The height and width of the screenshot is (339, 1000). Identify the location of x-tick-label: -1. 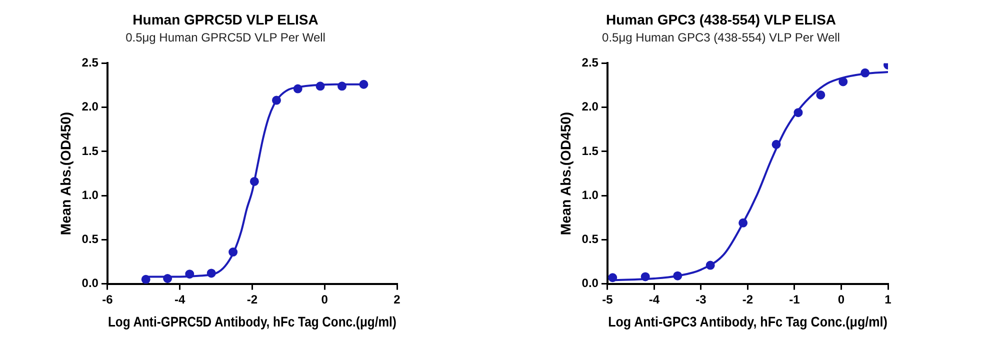
(794, 299).